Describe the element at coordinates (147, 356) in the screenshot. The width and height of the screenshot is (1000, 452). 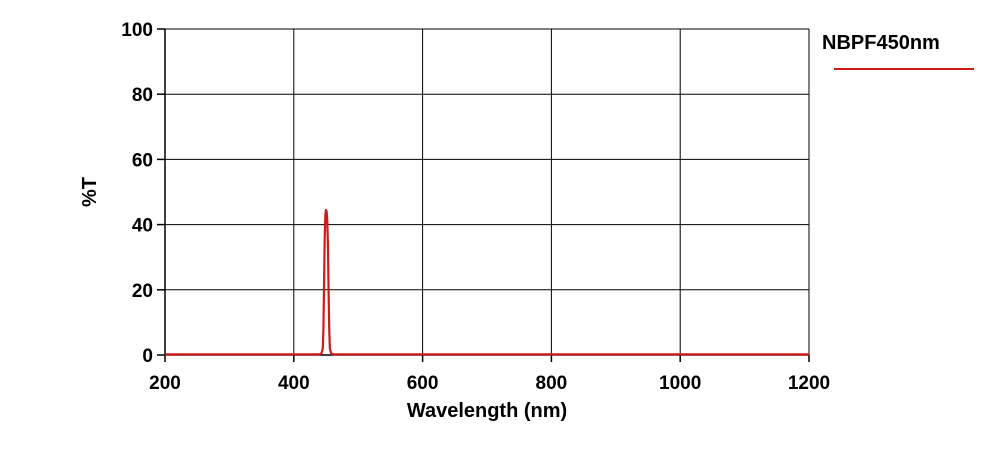
I see `y-tick-label-0: 0` at that location.